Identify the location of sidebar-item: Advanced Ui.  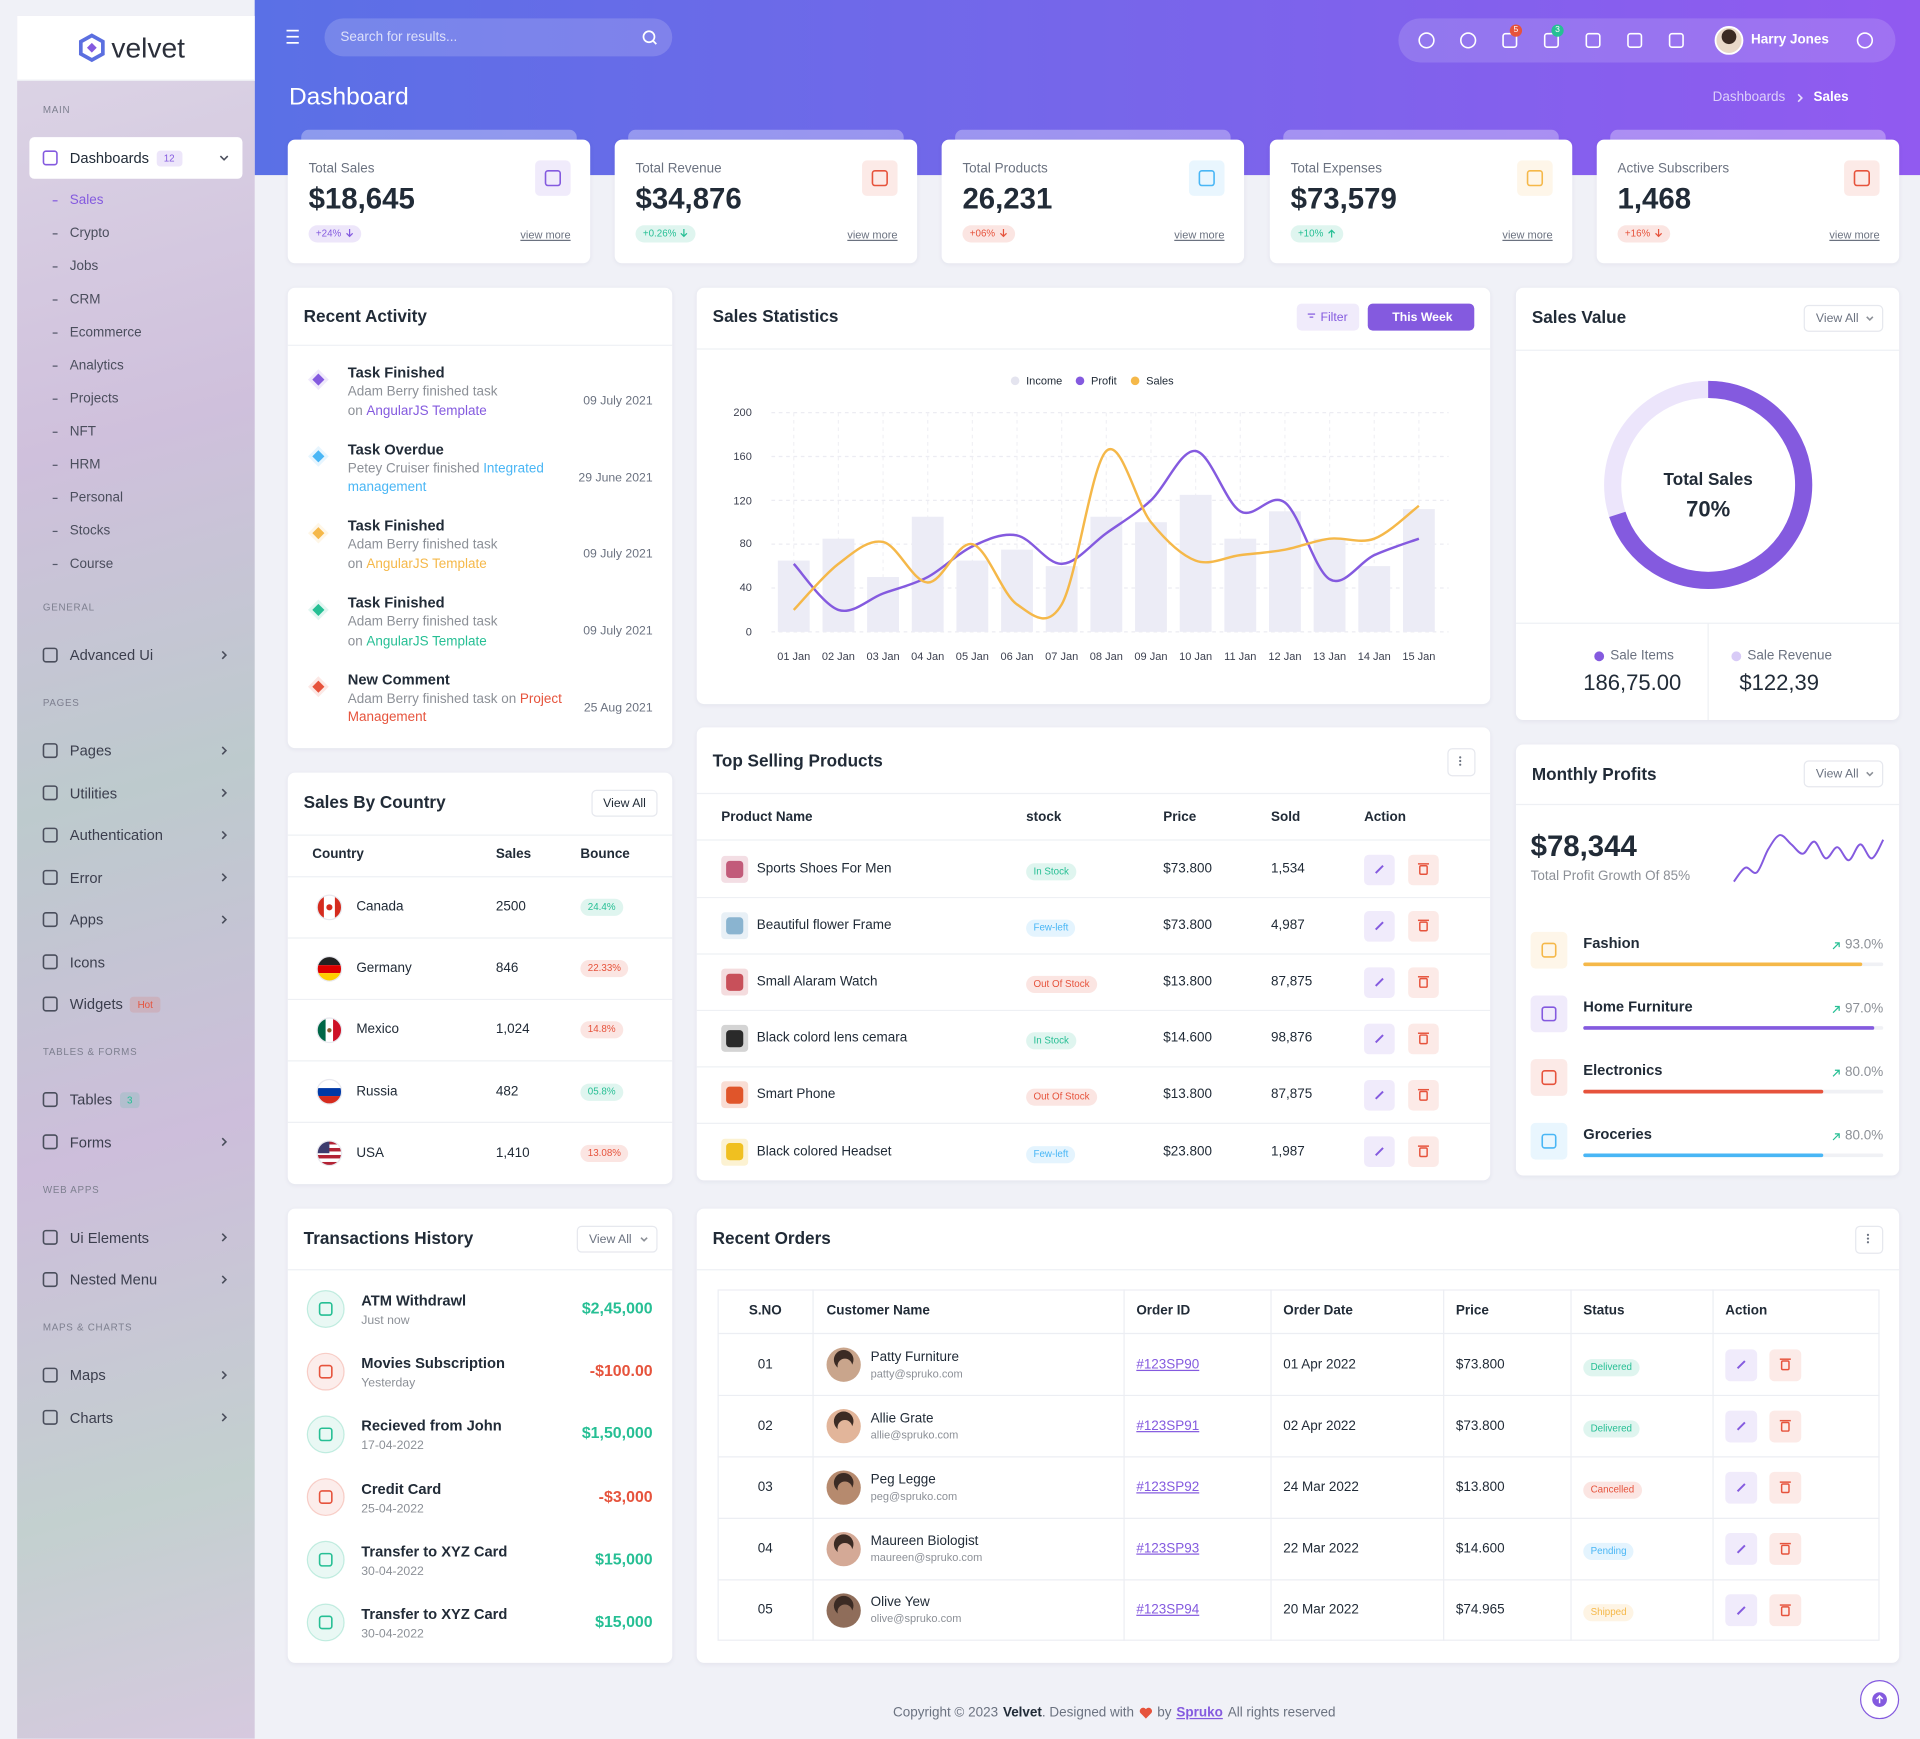
(111, 655).